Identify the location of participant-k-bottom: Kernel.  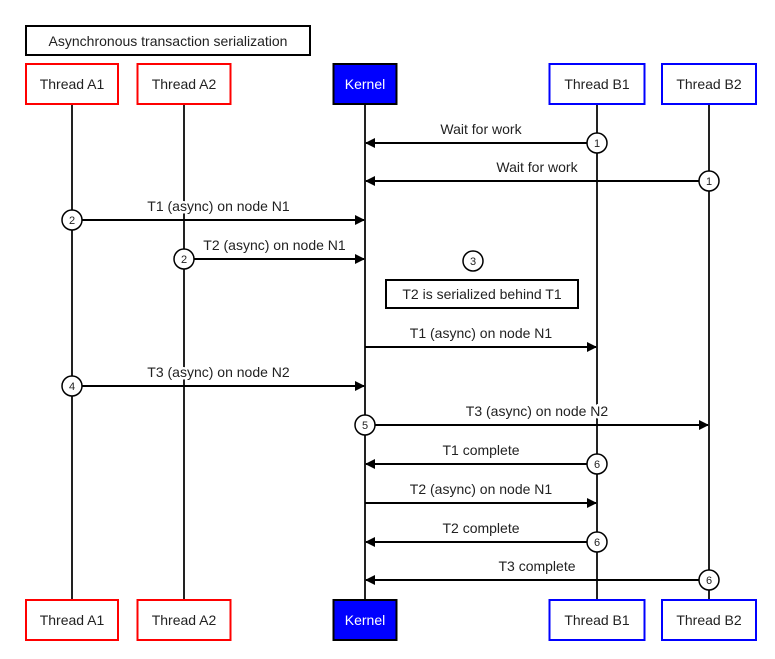
(365, 620).